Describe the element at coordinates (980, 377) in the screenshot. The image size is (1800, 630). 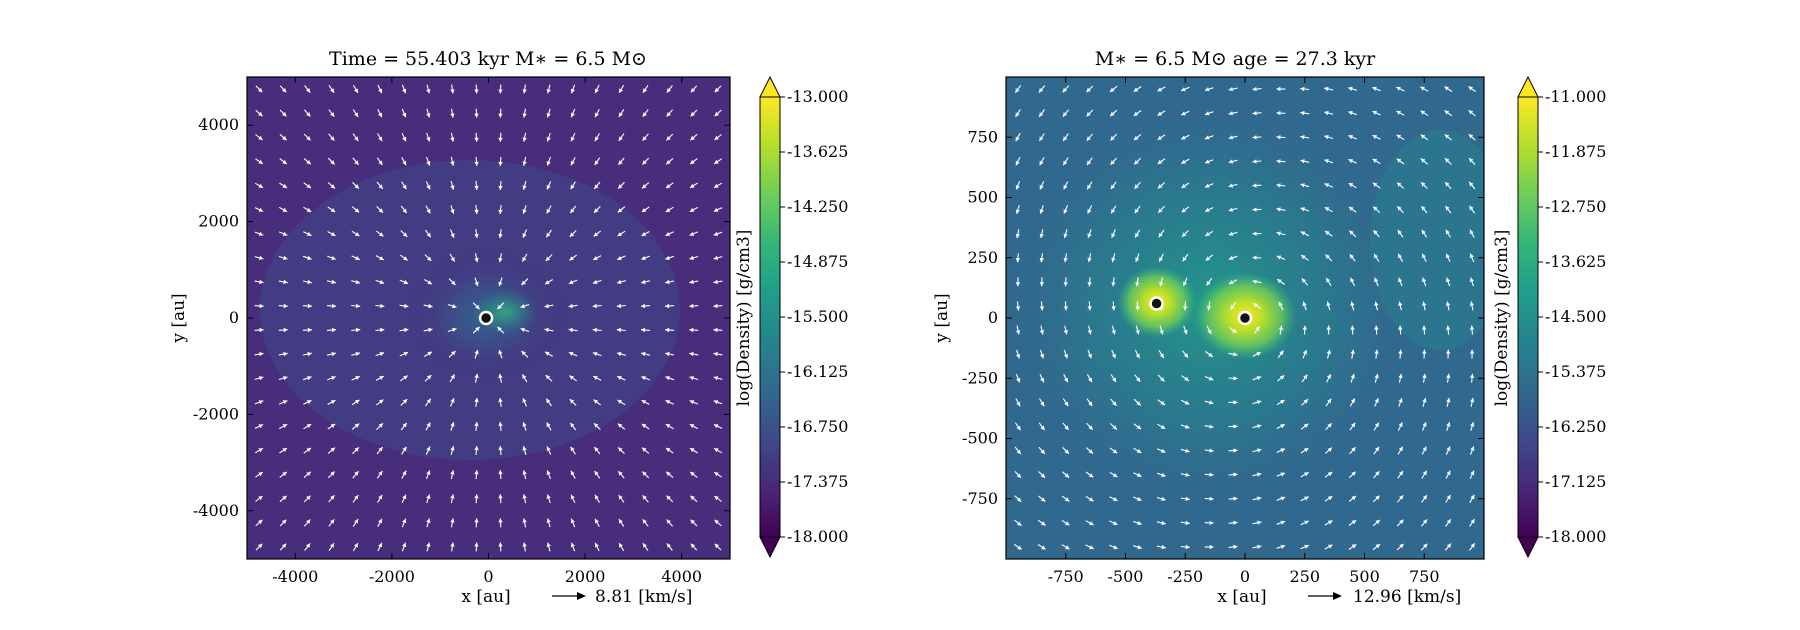
I see `y-tick-label: -250` at that location.